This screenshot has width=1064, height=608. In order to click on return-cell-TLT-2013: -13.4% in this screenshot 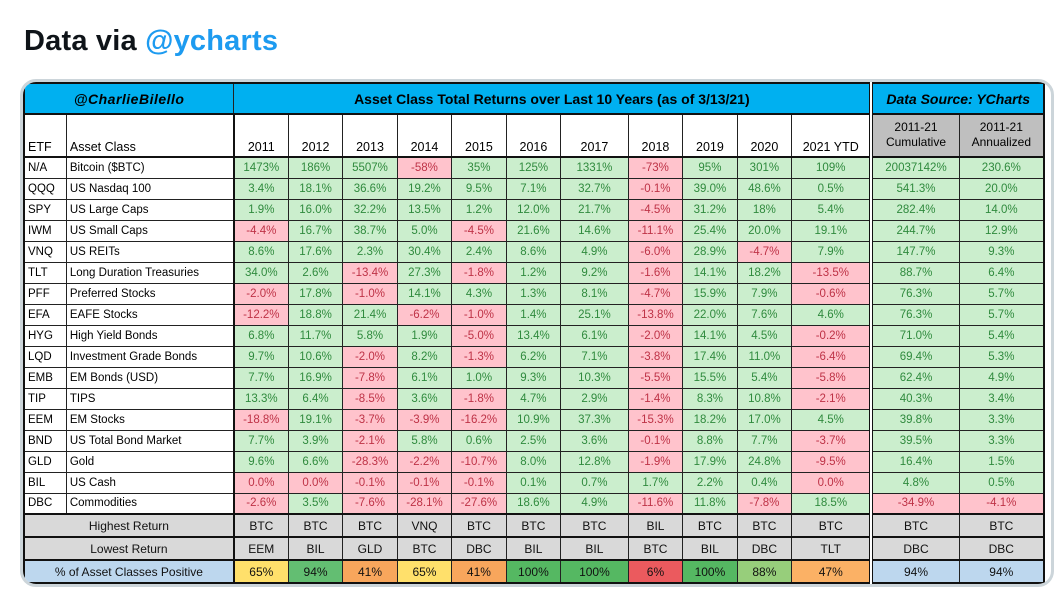, I will do `click(370, 272)`.